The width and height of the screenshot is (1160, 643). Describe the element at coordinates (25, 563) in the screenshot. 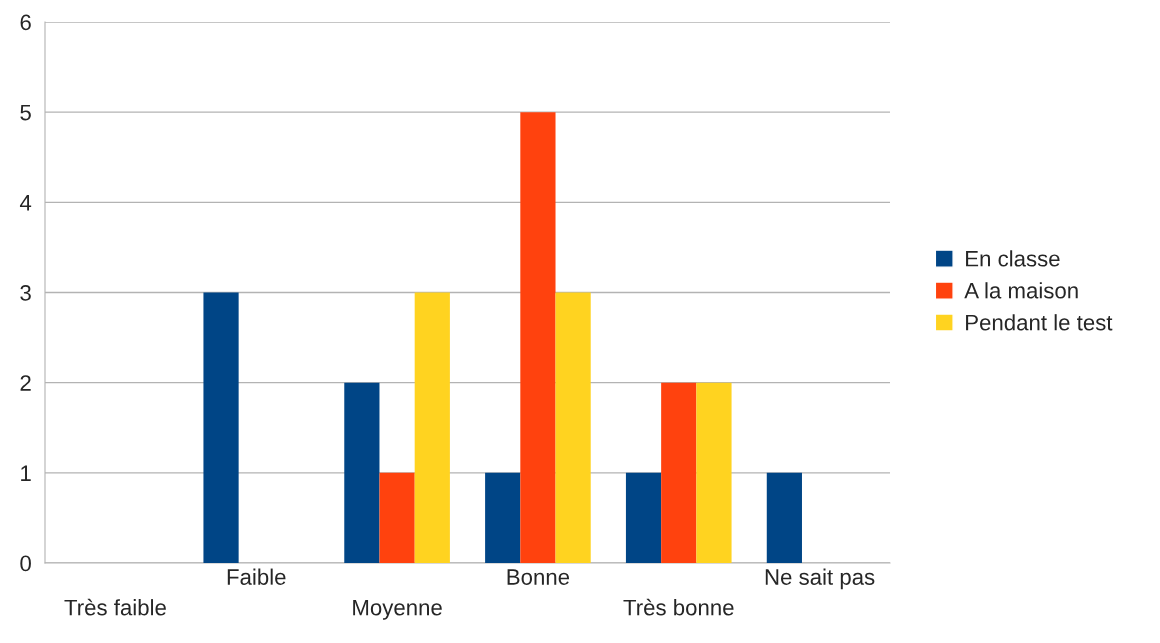

I see `y-tick-label: 0` at that location.